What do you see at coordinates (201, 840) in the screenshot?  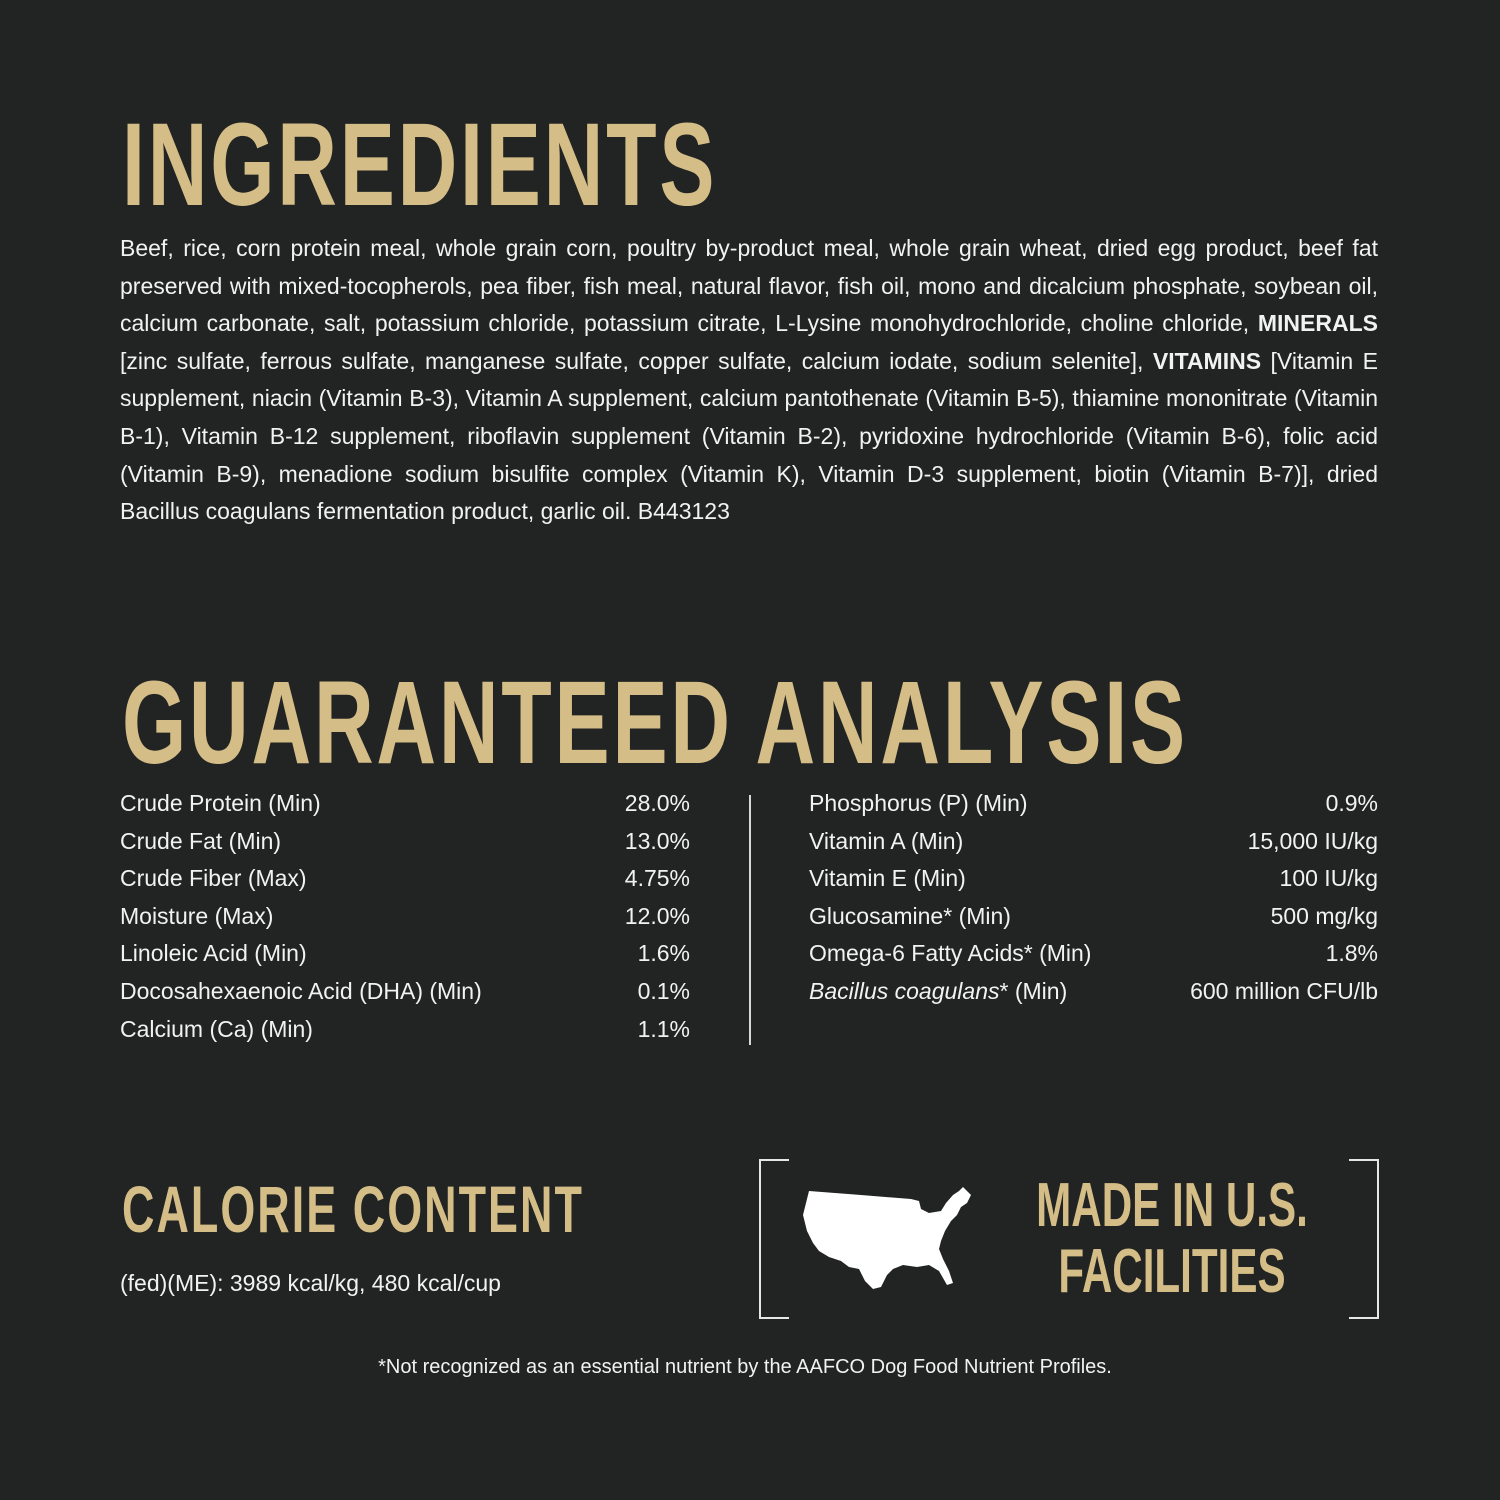 I see `nutrient-label: Crude Fat (Min)` at bounding box center [201, 840].